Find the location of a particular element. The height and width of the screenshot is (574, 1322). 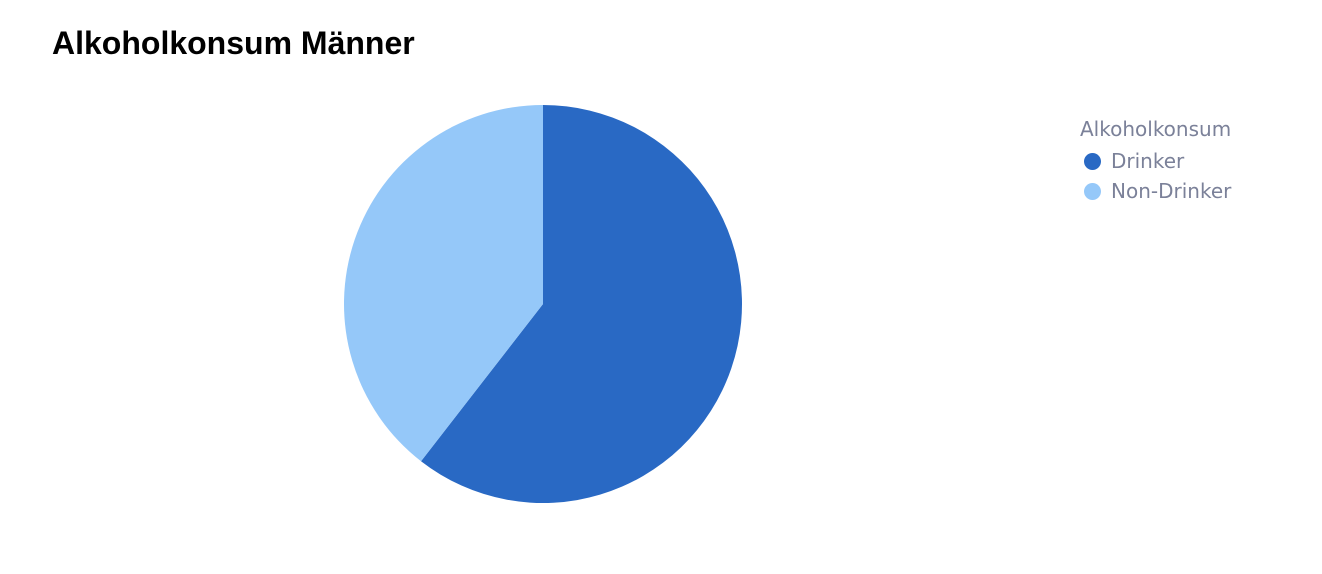

pie-slice-non-drinker is located at coordinates (443, 283).